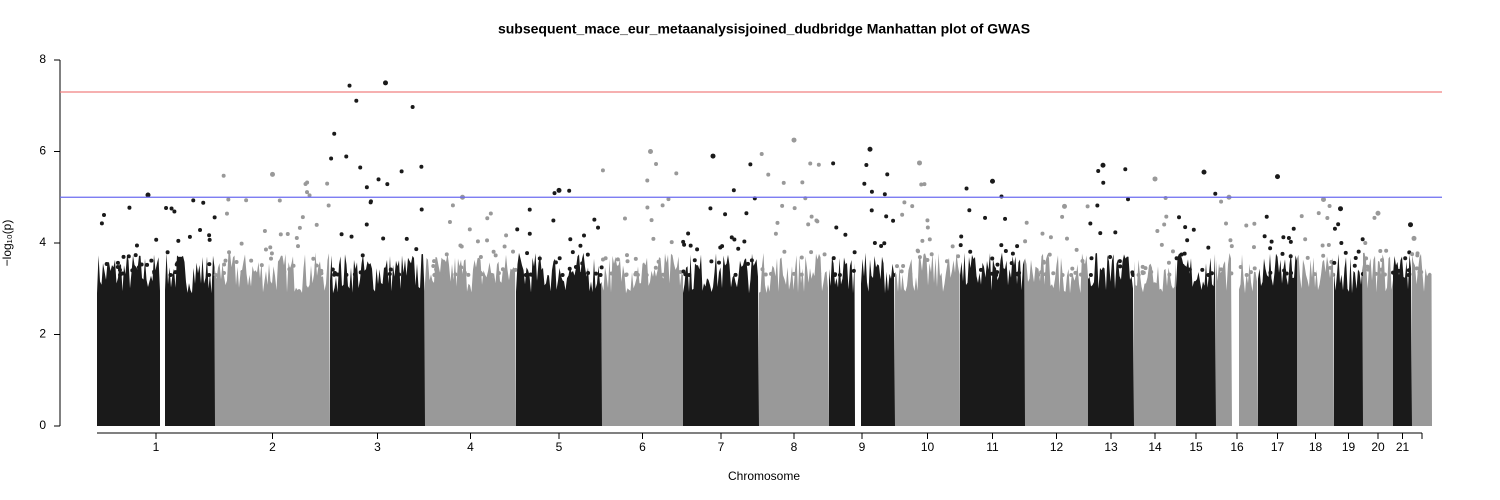 The width and height of the screenshot is (1500, 500). I want to click on y-tick-label: 8, so click(42, 59).